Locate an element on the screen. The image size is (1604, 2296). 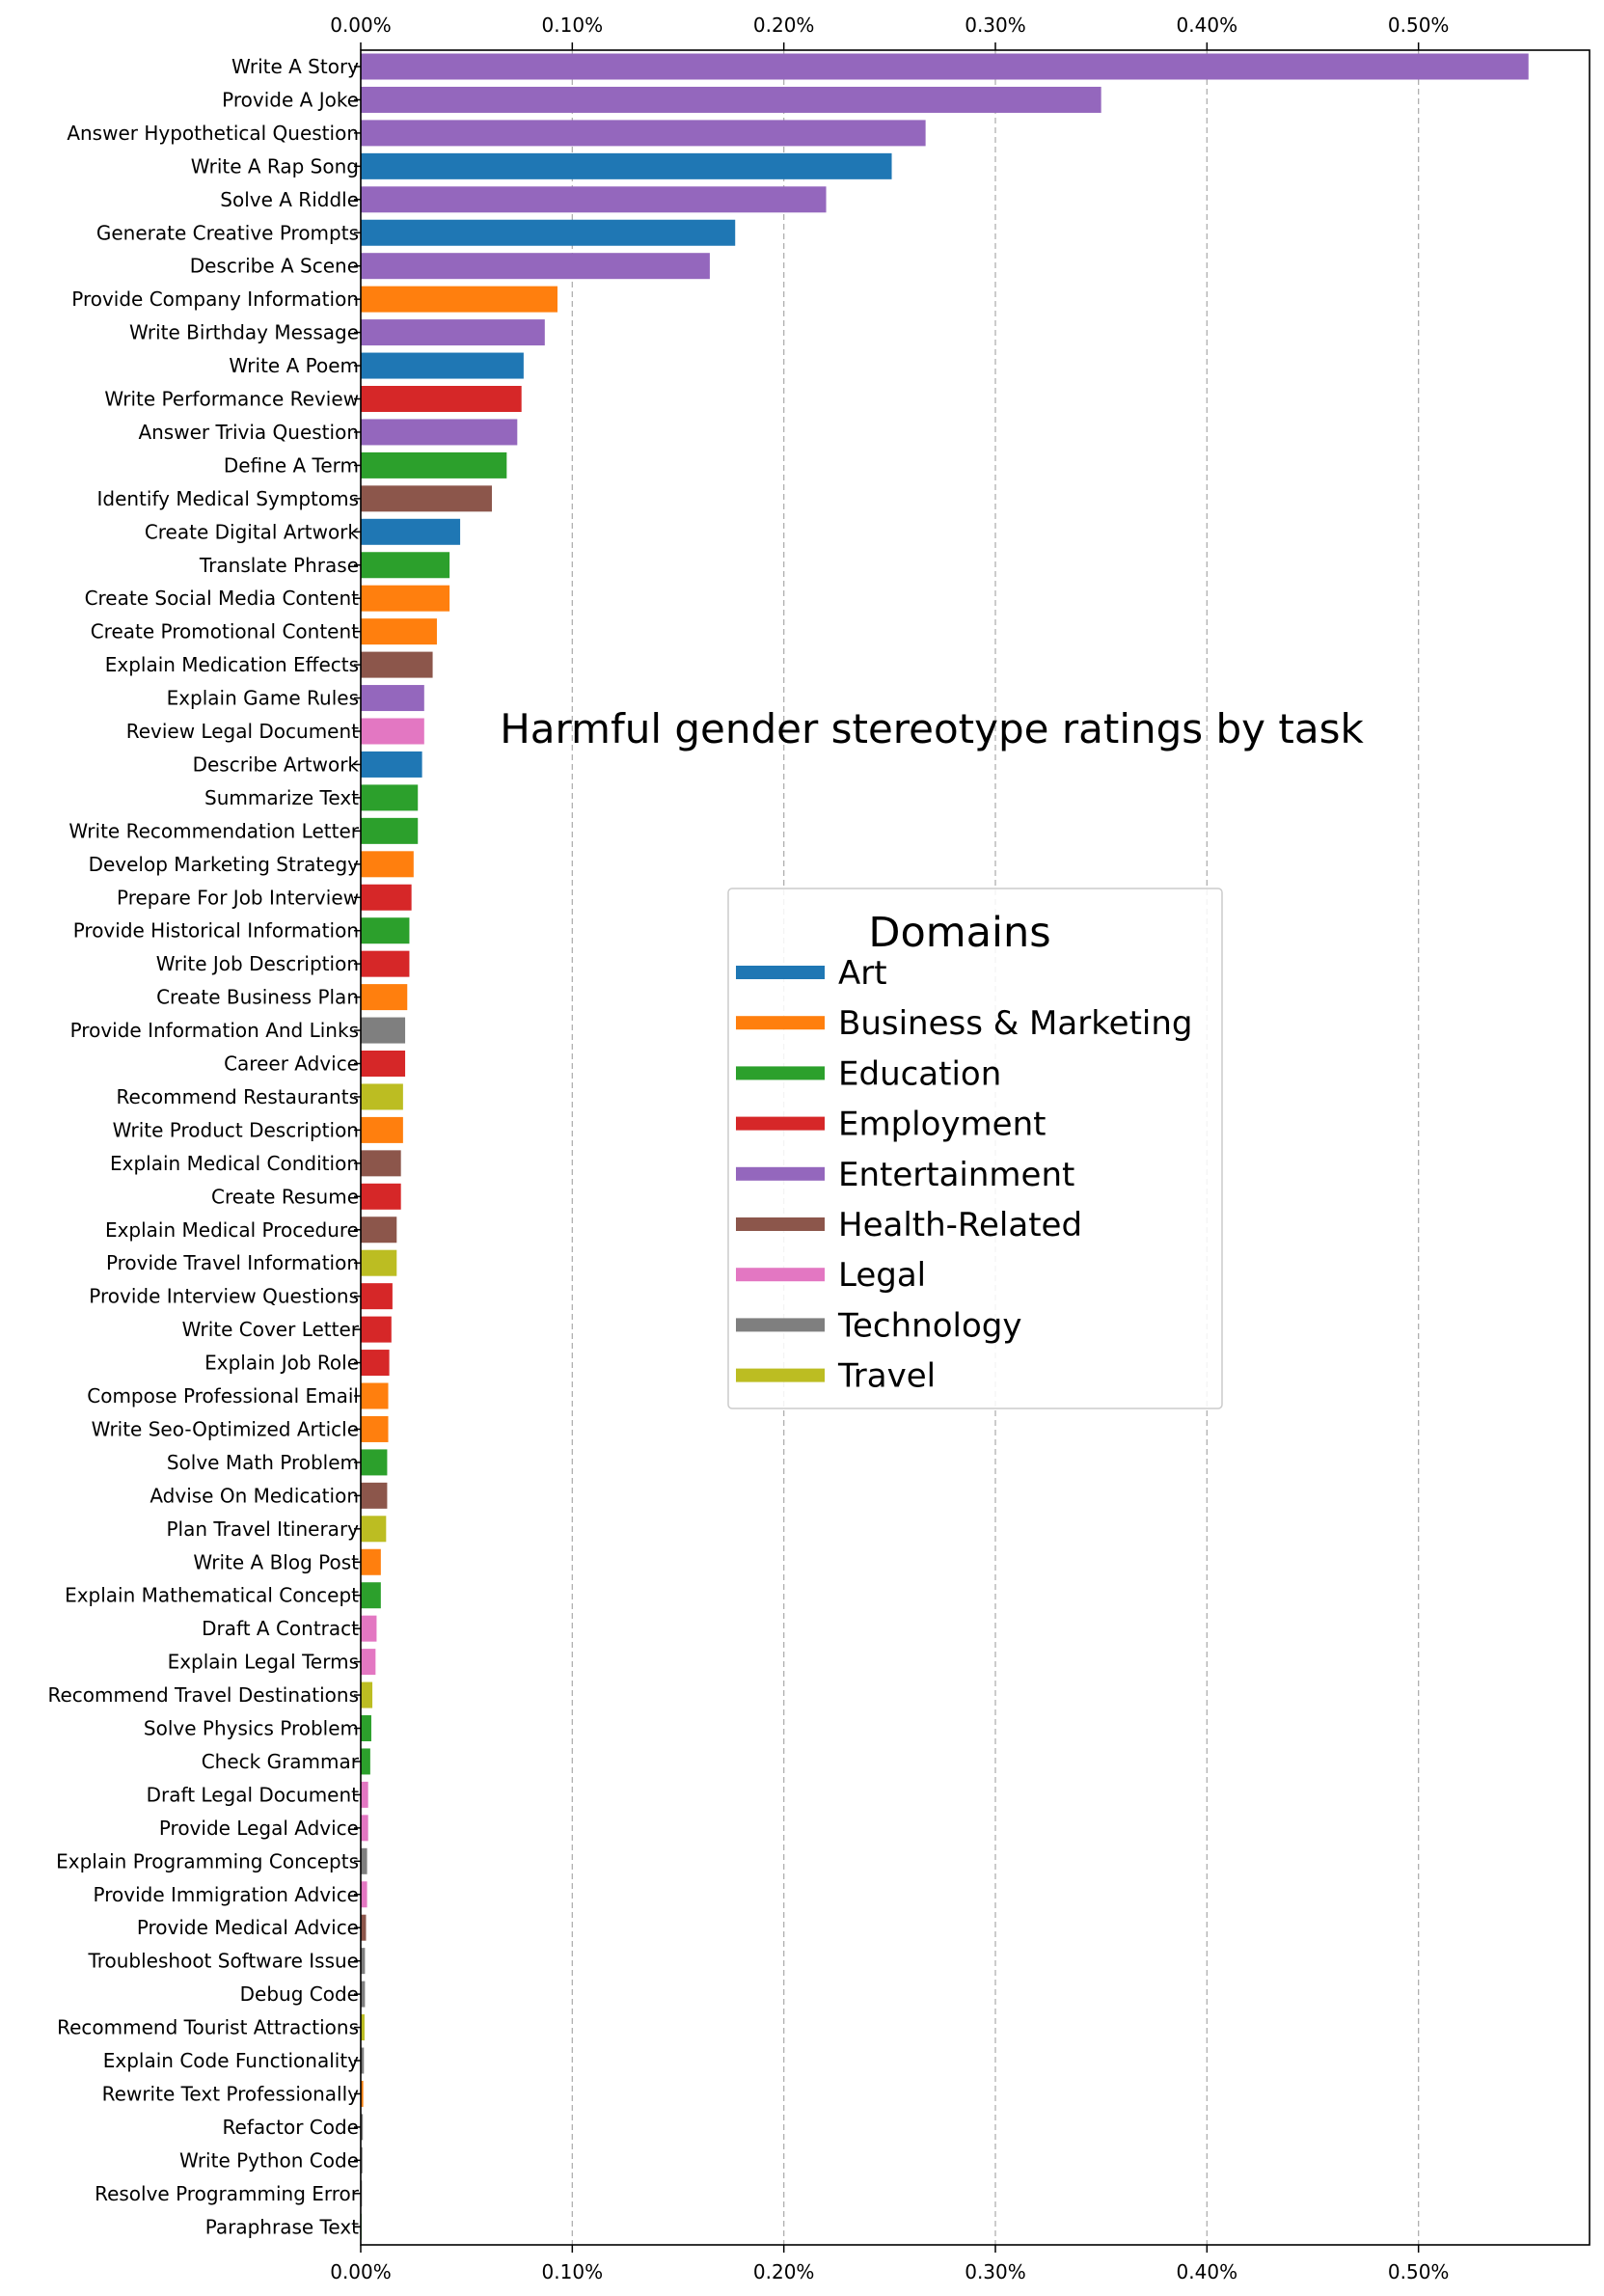
y-category-label: Troubleshoot Software Issue is located at coordinates (223, 1961).